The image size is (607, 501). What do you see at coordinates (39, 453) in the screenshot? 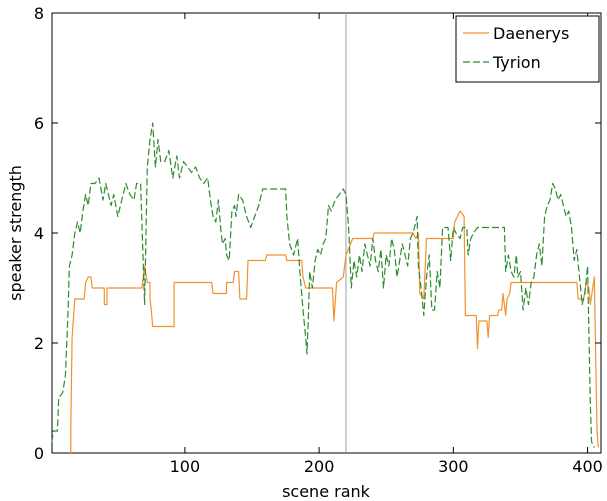
I see `y-tick-label: 0` at bounding box center [39, 453].